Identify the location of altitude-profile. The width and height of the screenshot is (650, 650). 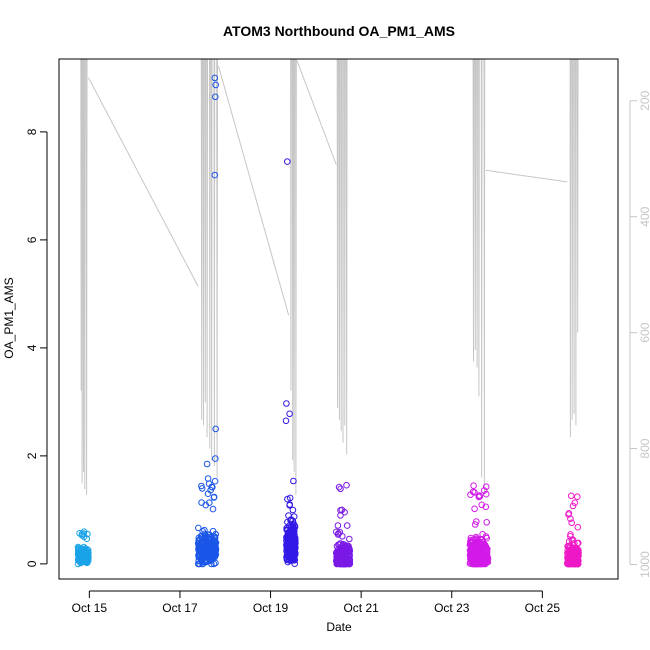
(84, 276).